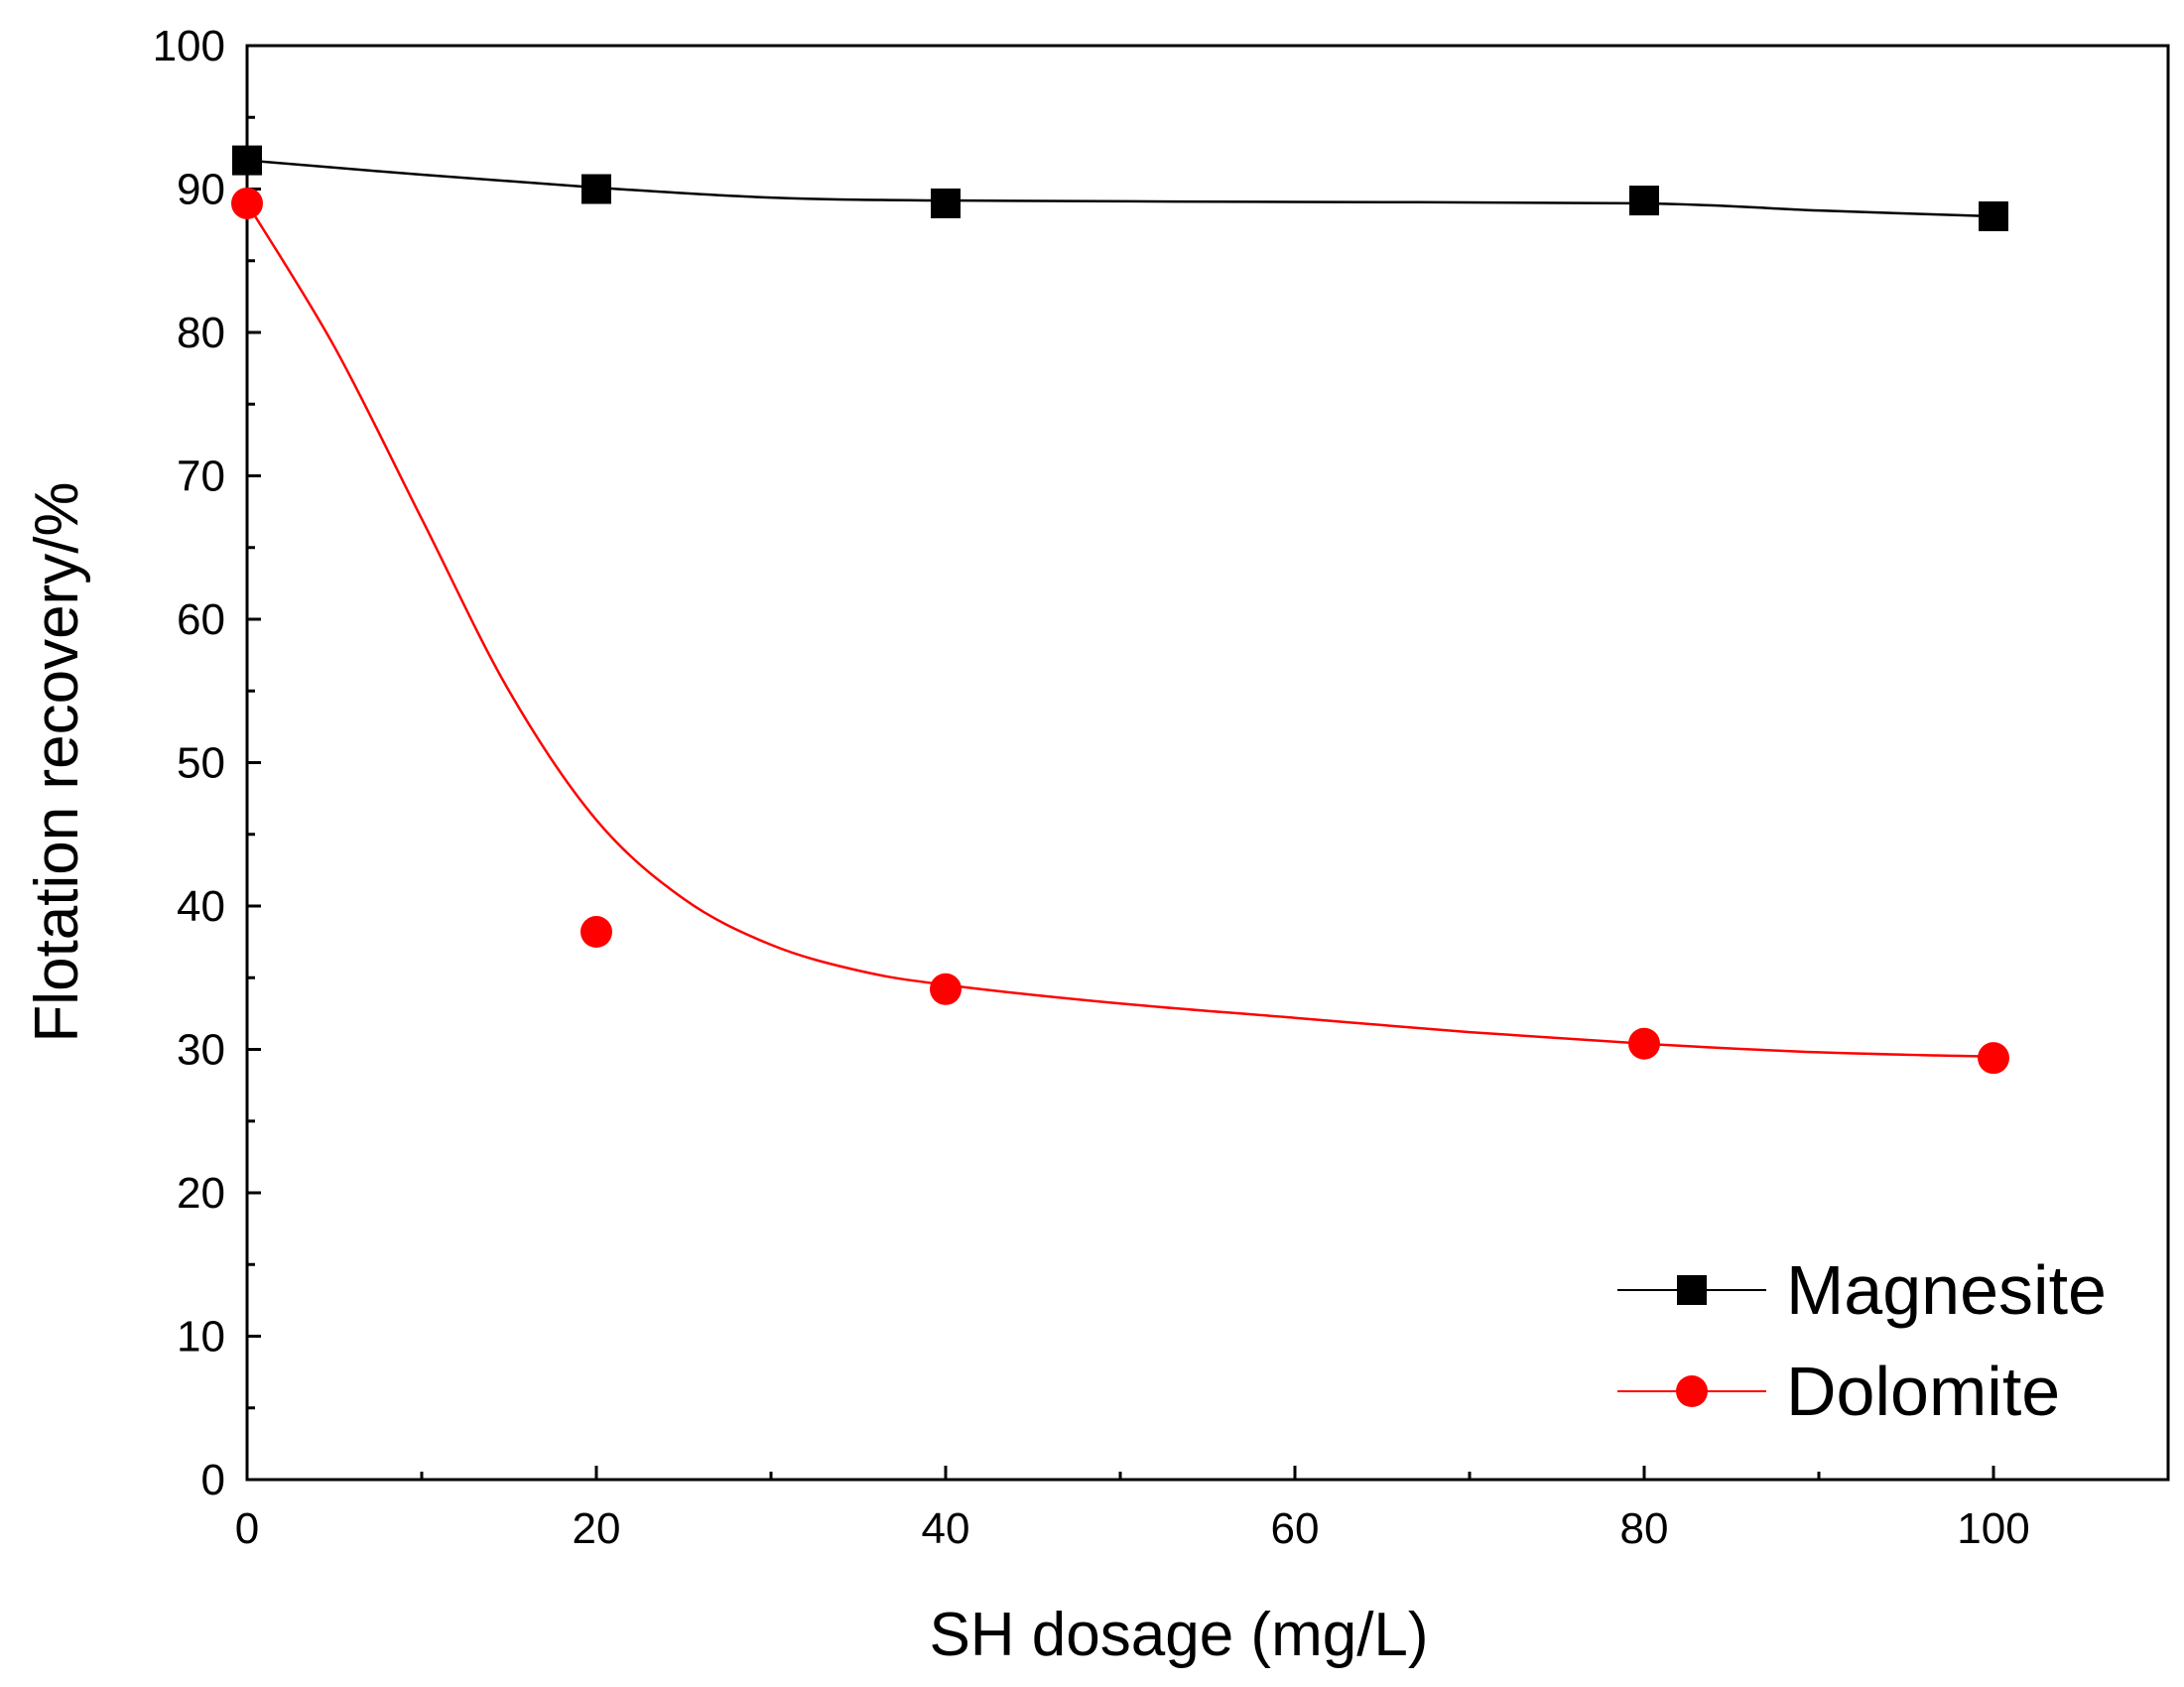 The height and width of the screenshot is (1687, 2184). I want to click on legend-label-magnesite: Magnesite, so click(1946, 1290).